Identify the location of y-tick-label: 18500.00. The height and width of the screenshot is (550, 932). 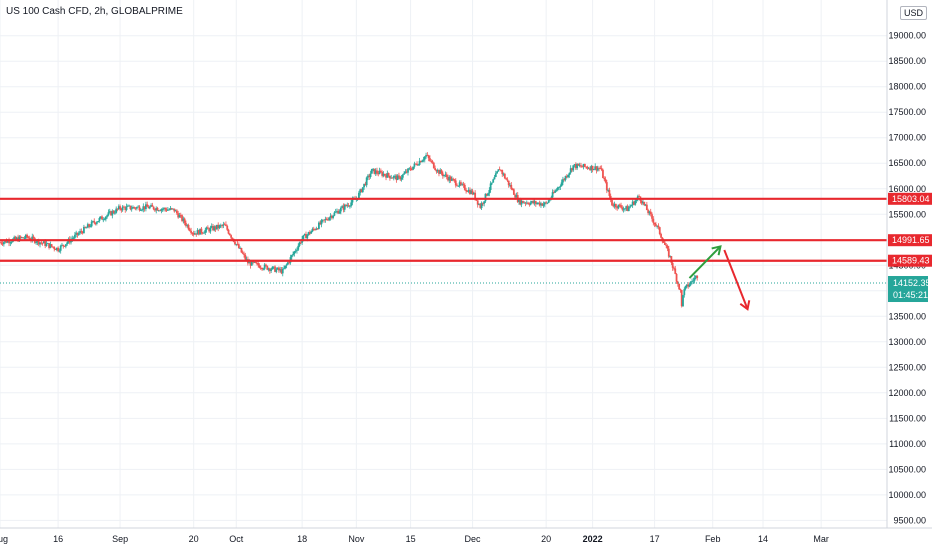
(907, 61).